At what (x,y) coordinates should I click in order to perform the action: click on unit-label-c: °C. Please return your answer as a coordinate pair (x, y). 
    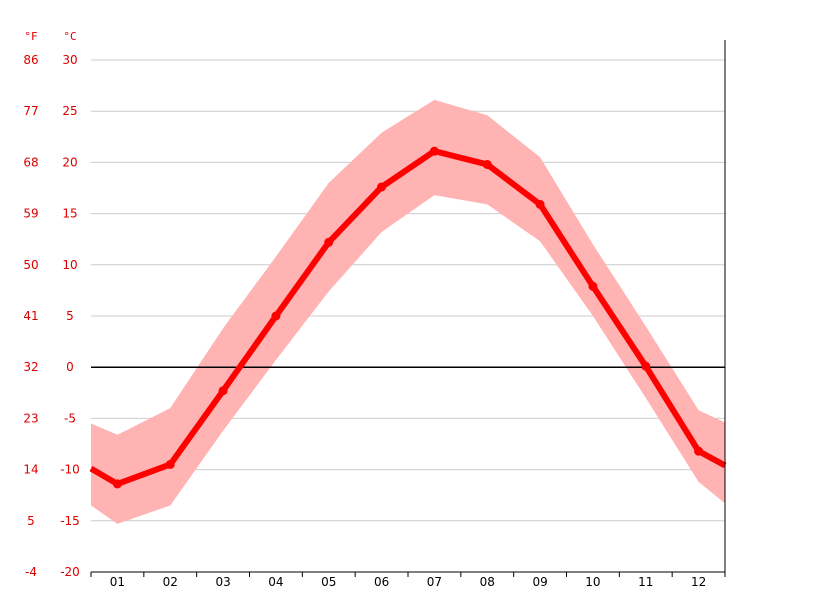
    Looking at the image, I should click on (69, 36).